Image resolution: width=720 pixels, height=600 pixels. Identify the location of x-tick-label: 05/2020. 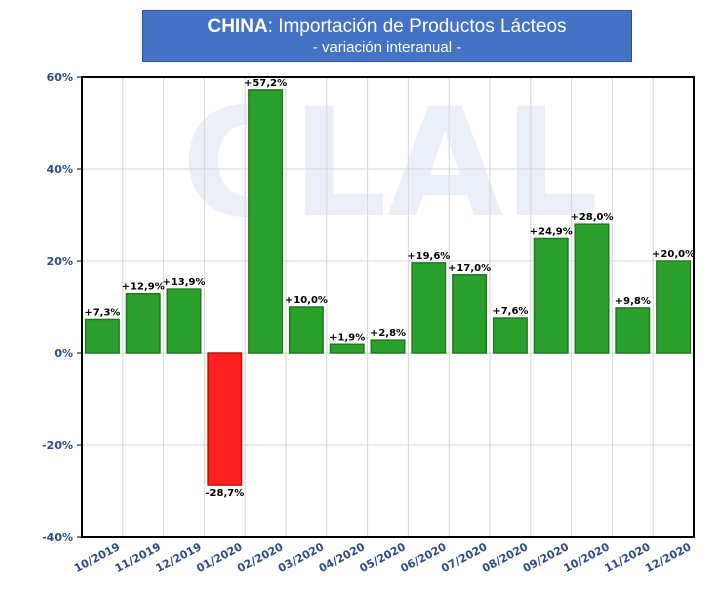
(383, 557).